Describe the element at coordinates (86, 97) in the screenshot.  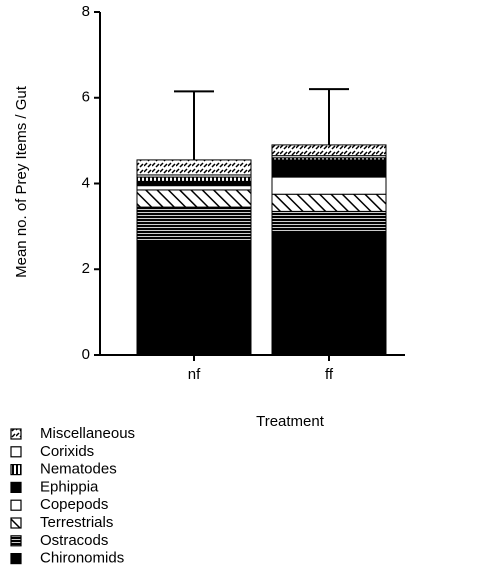
I see `y-tick-label: 6` at that location.